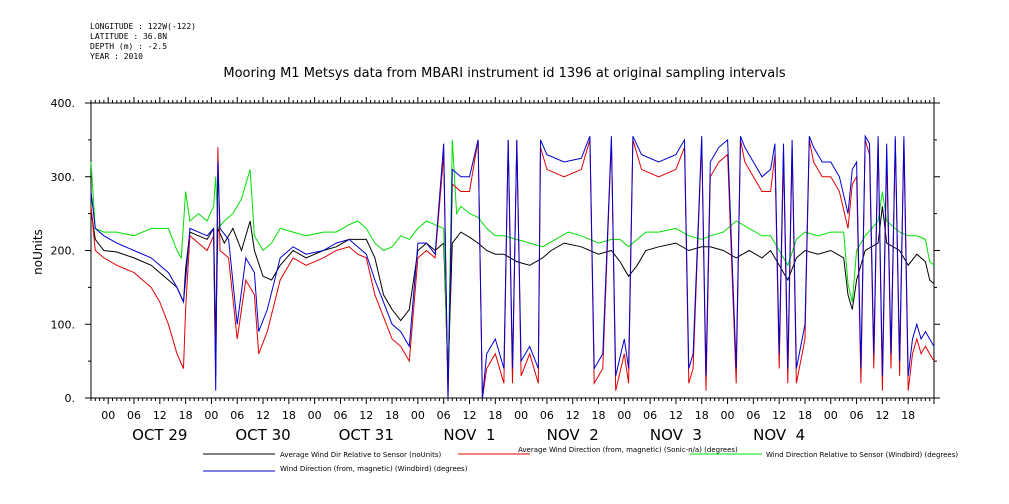 This screenshot has height=504, width=1009. What do you see at coordinates (159, 435) in the screenshot?
I see `x-day-label: OCT 29` at bounding box center [159, 435].